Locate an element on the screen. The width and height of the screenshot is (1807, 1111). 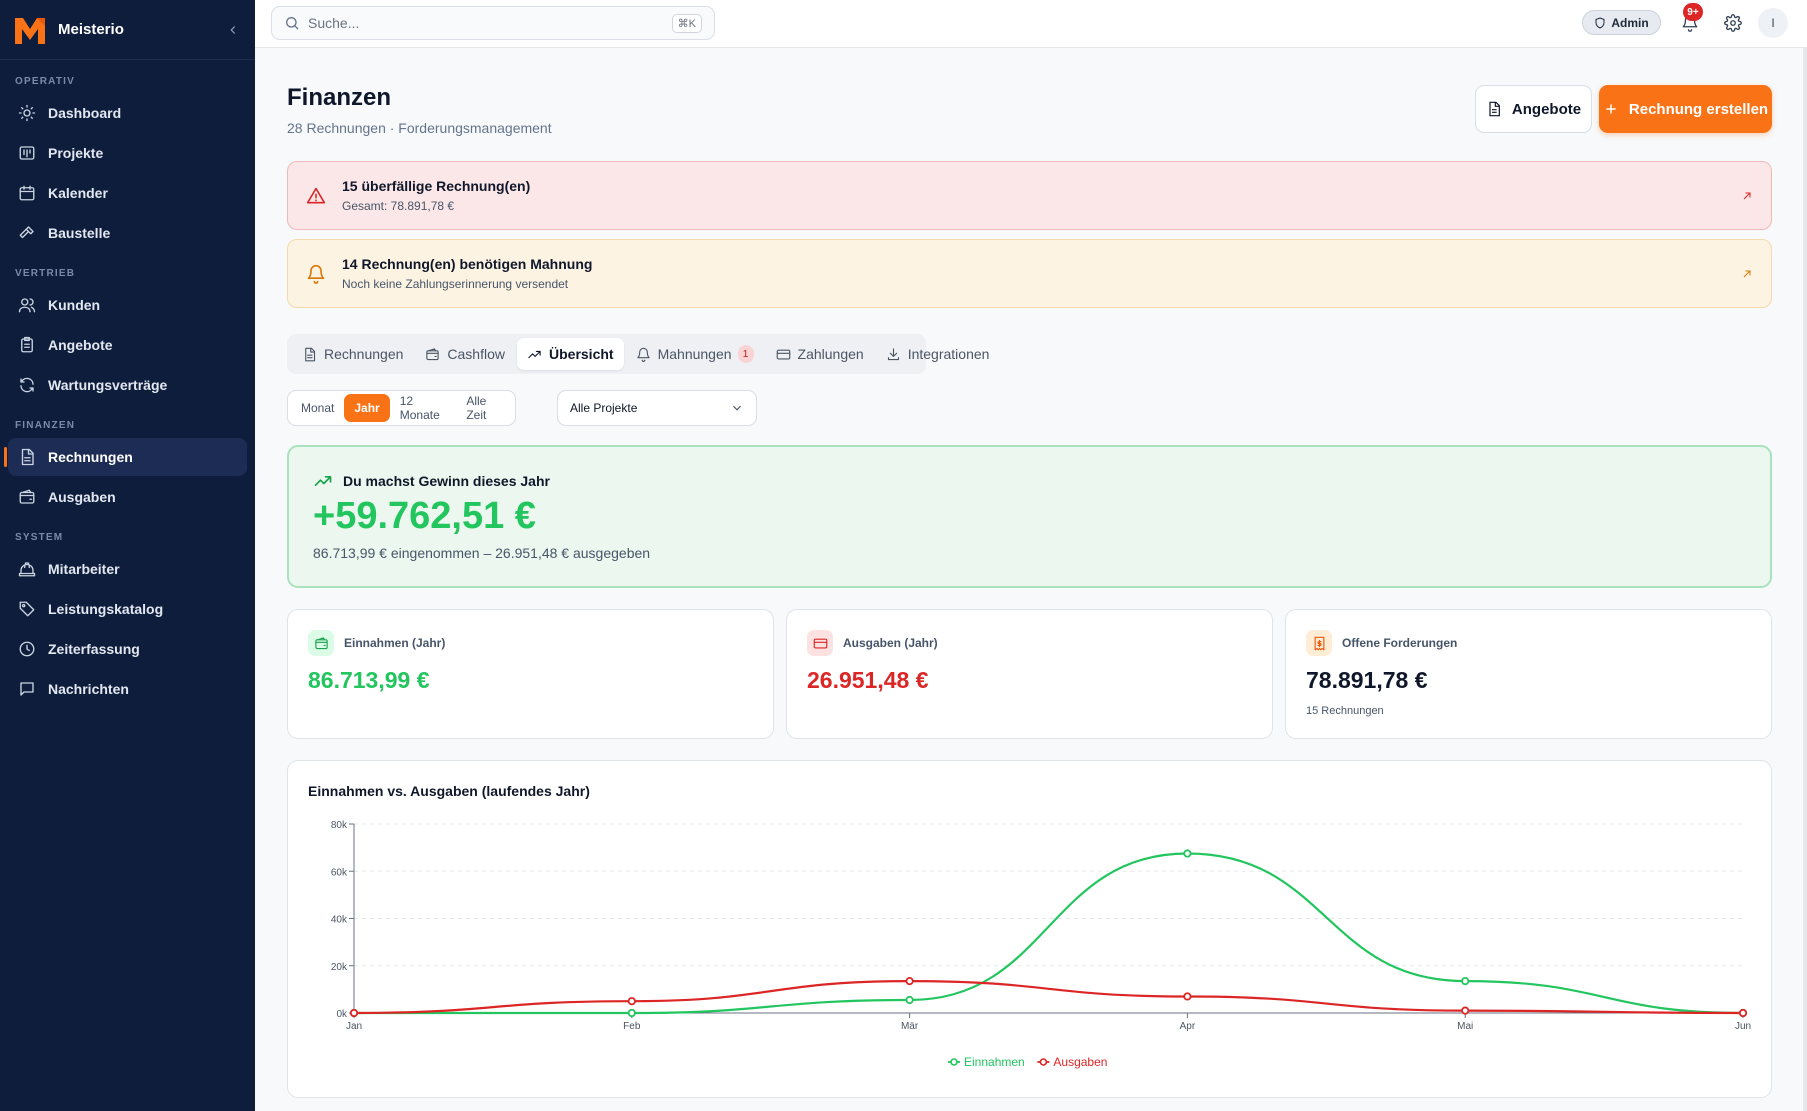
sidebar-item-label: Dashboard is located at coordinates (85, 113).